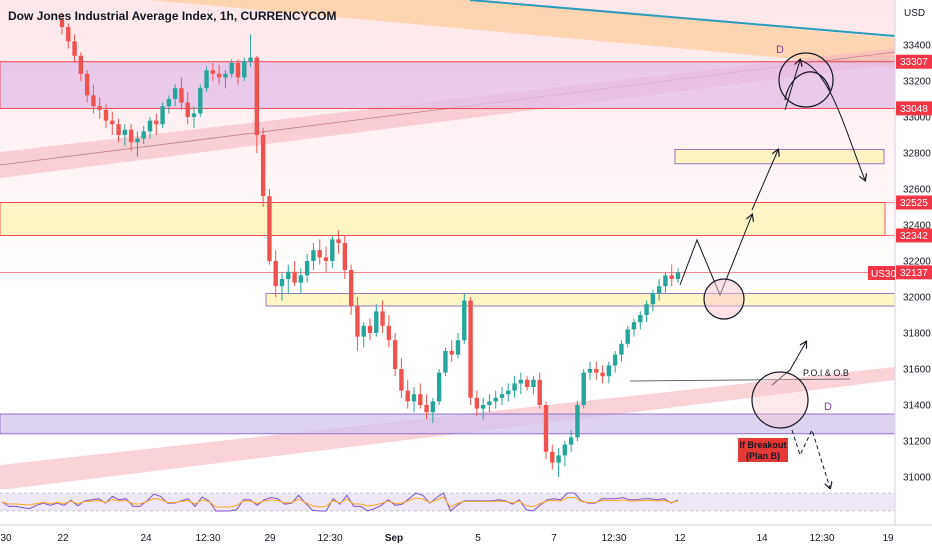 This screenshot has height=555, width=932. I want to click on y-tick-label: 32600, so click(917, 190).